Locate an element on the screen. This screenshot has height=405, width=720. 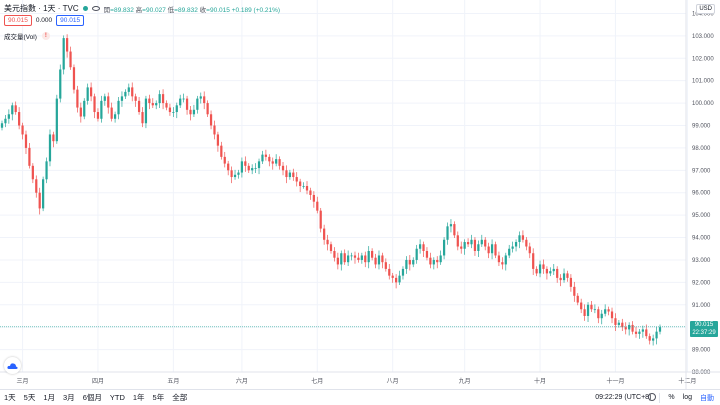
y-tick-label: 95.000 is located at coordinates (701, 216).